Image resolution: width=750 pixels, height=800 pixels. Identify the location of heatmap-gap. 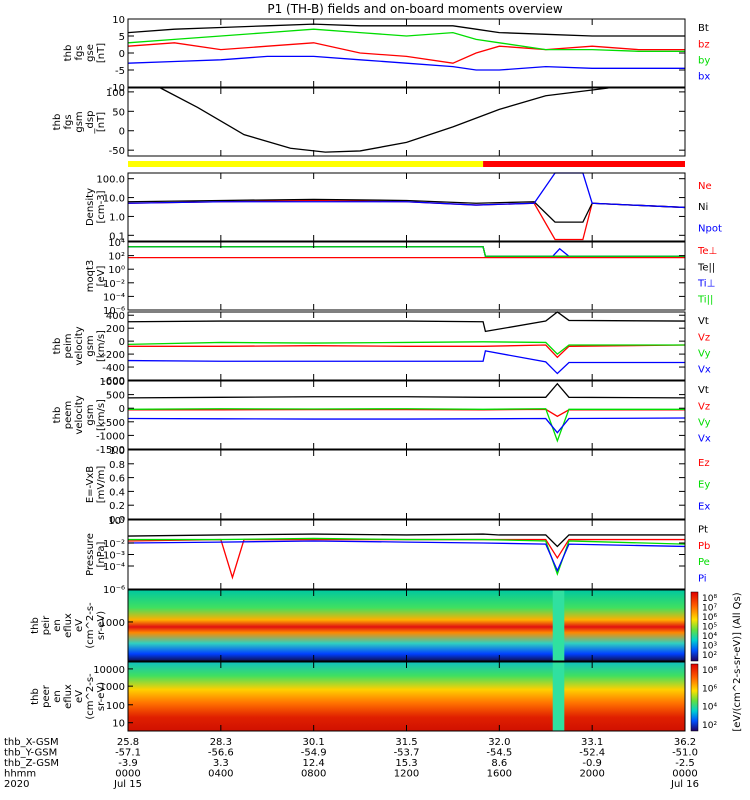
(558, 696).